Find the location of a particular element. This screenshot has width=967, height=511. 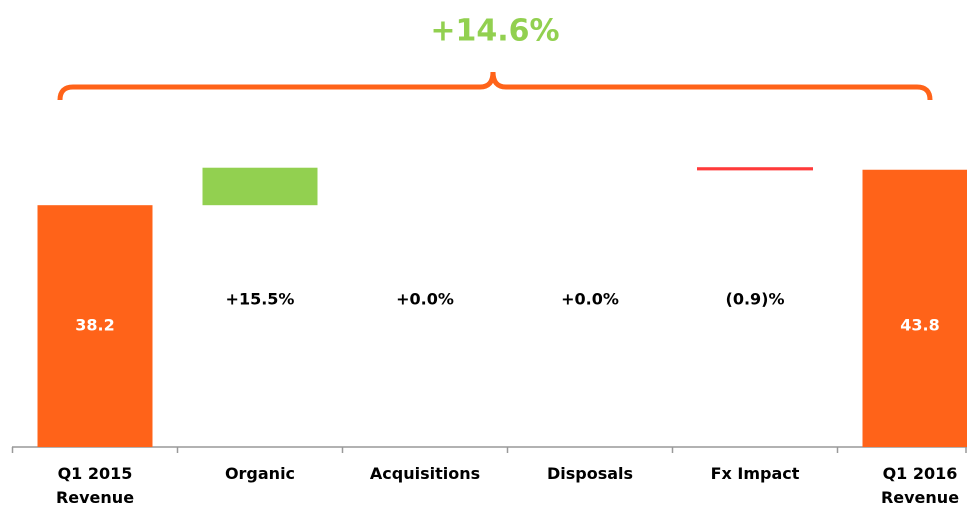

x-tick-label: Q1 2015 Revenue is located at coordinates (95, 485).